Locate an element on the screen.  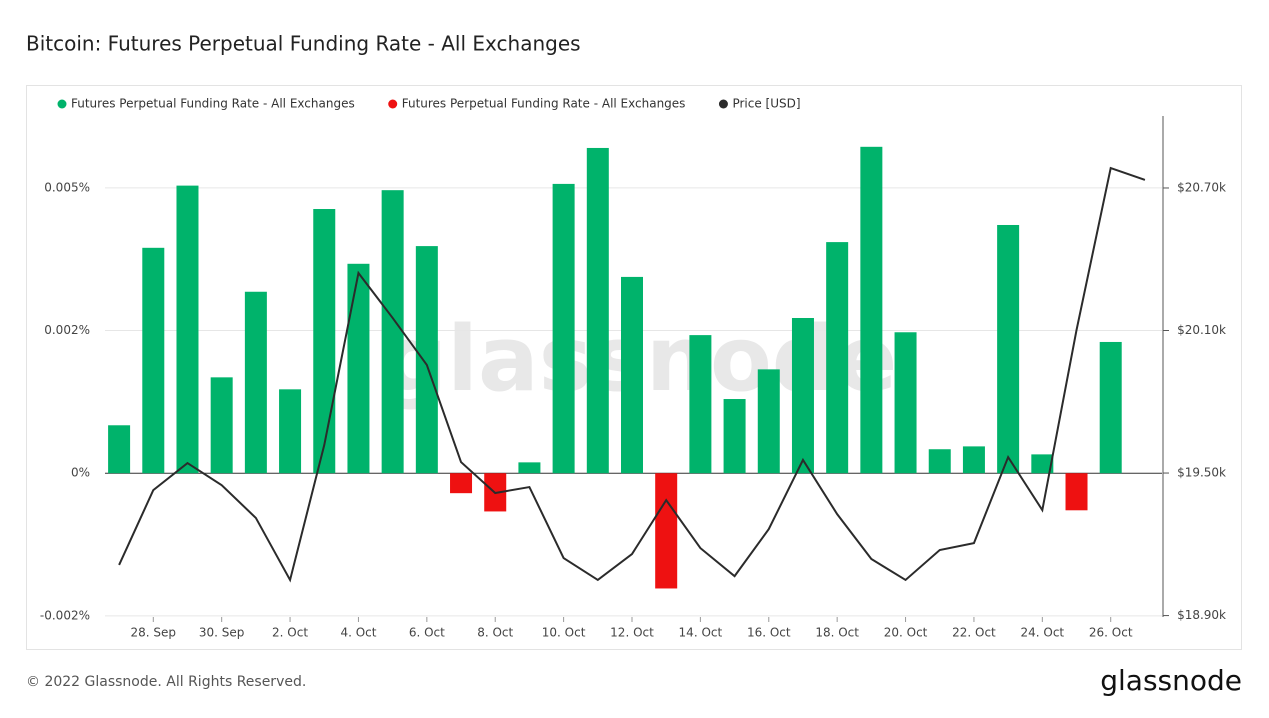
x-tick-label: 24. Oct is located at coordinates (1042, 633).